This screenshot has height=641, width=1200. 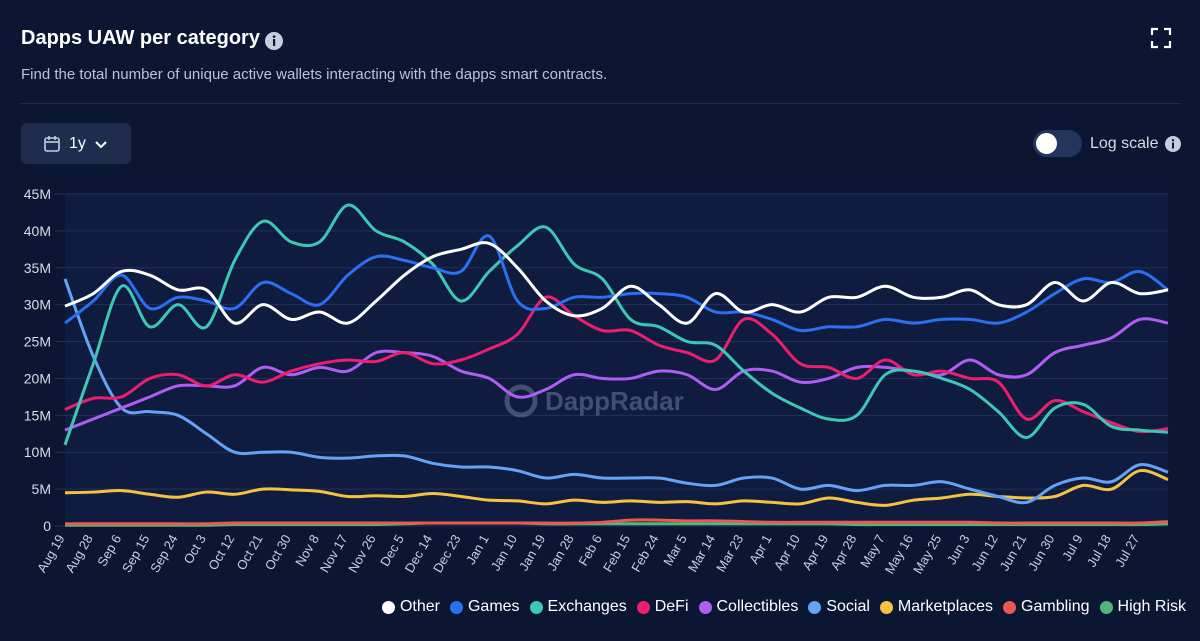 I want to click on x-tick-label: Mar 5, so click(x=675, y=550).